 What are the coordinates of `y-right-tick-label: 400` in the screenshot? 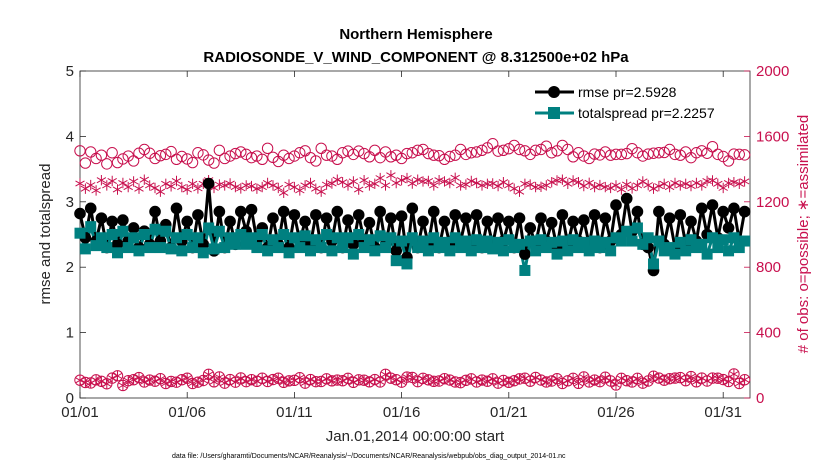 It's located at (768, 333).